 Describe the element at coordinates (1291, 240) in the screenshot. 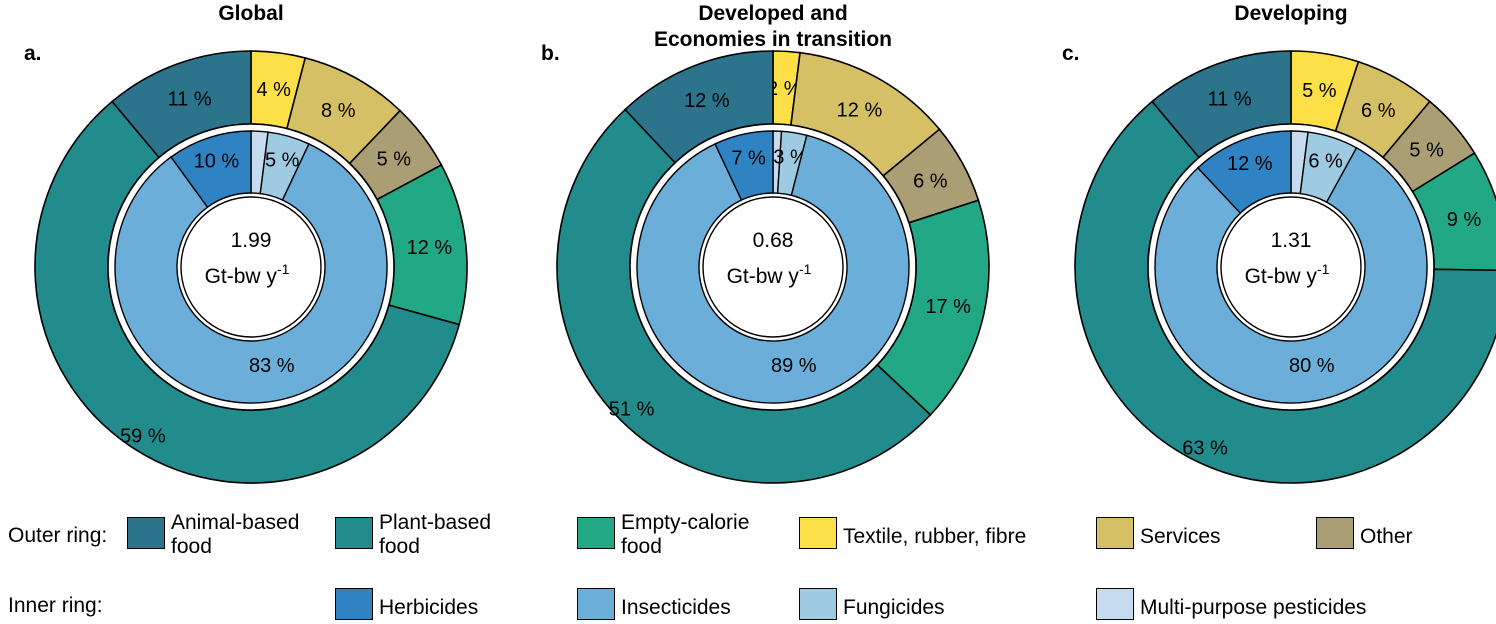

I see `center-total-value: 1.31` at that location.